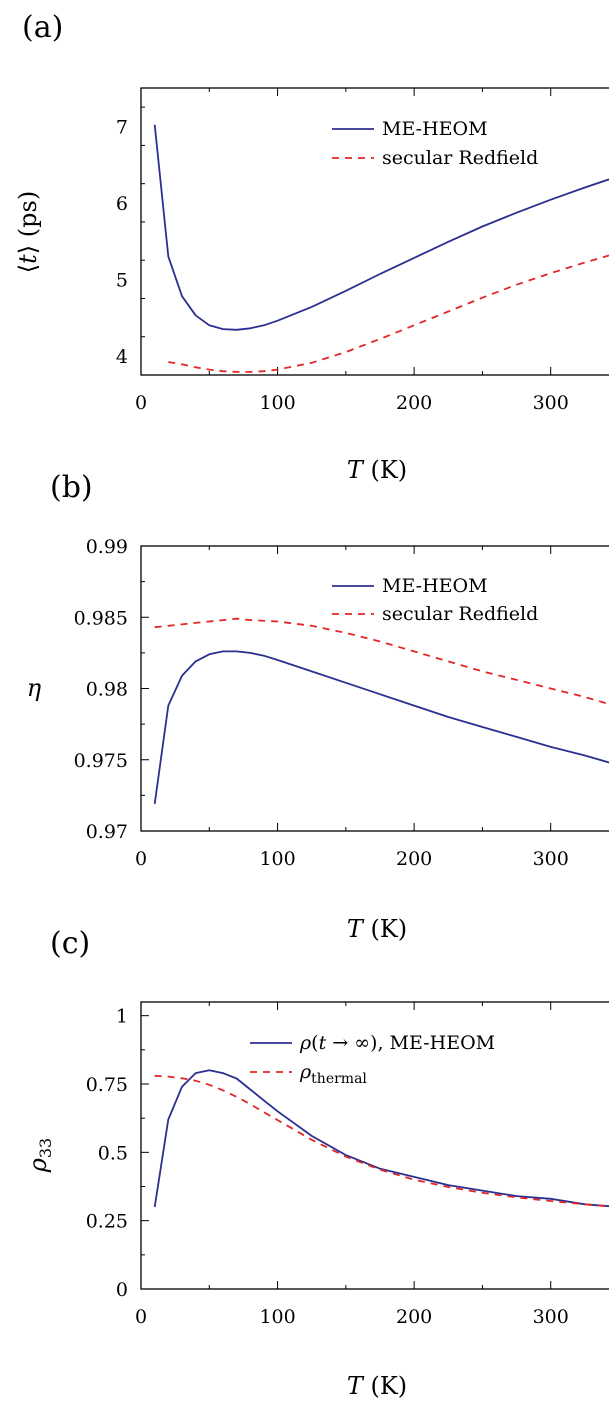 The width and height of the screenshot is (609, 1401). I want to click on legend-thermal-sub: thermal, so click(339, 1079).